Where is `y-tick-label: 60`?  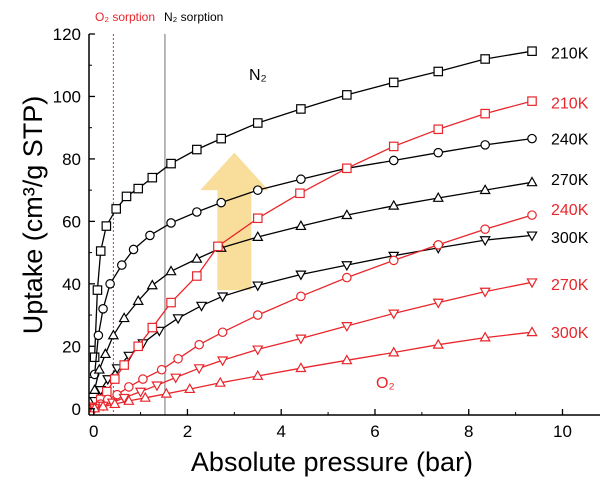
y-tick-label: 60 is located at coordinates (71, 221).